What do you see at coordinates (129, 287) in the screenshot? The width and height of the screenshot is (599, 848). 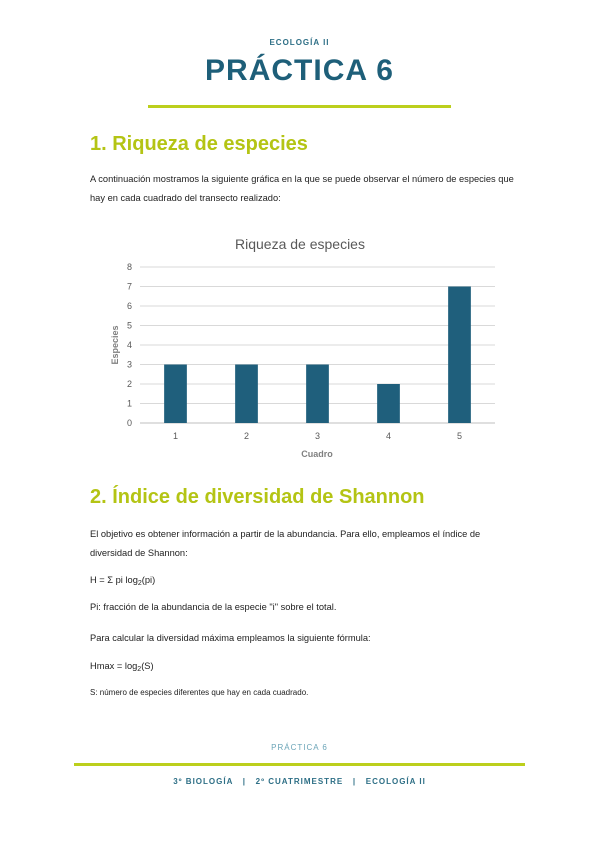 I see `y-tick-label: 7` at bounding box center [129, 287].